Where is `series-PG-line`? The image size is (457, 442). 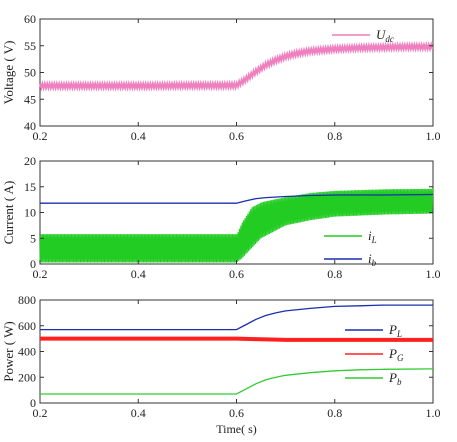 series-PG-line is located at coordinates (236, 339).